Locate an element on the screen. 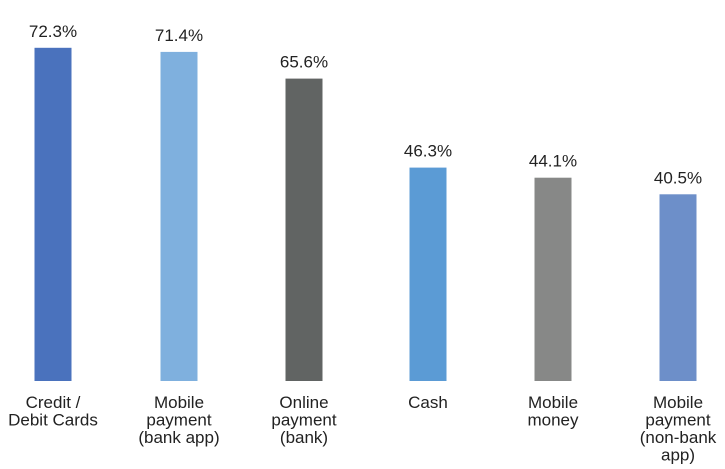 Image resolution: width=725 pixels, height=469 pixels. category-label-line: Online is located at coordinates (303, 402).